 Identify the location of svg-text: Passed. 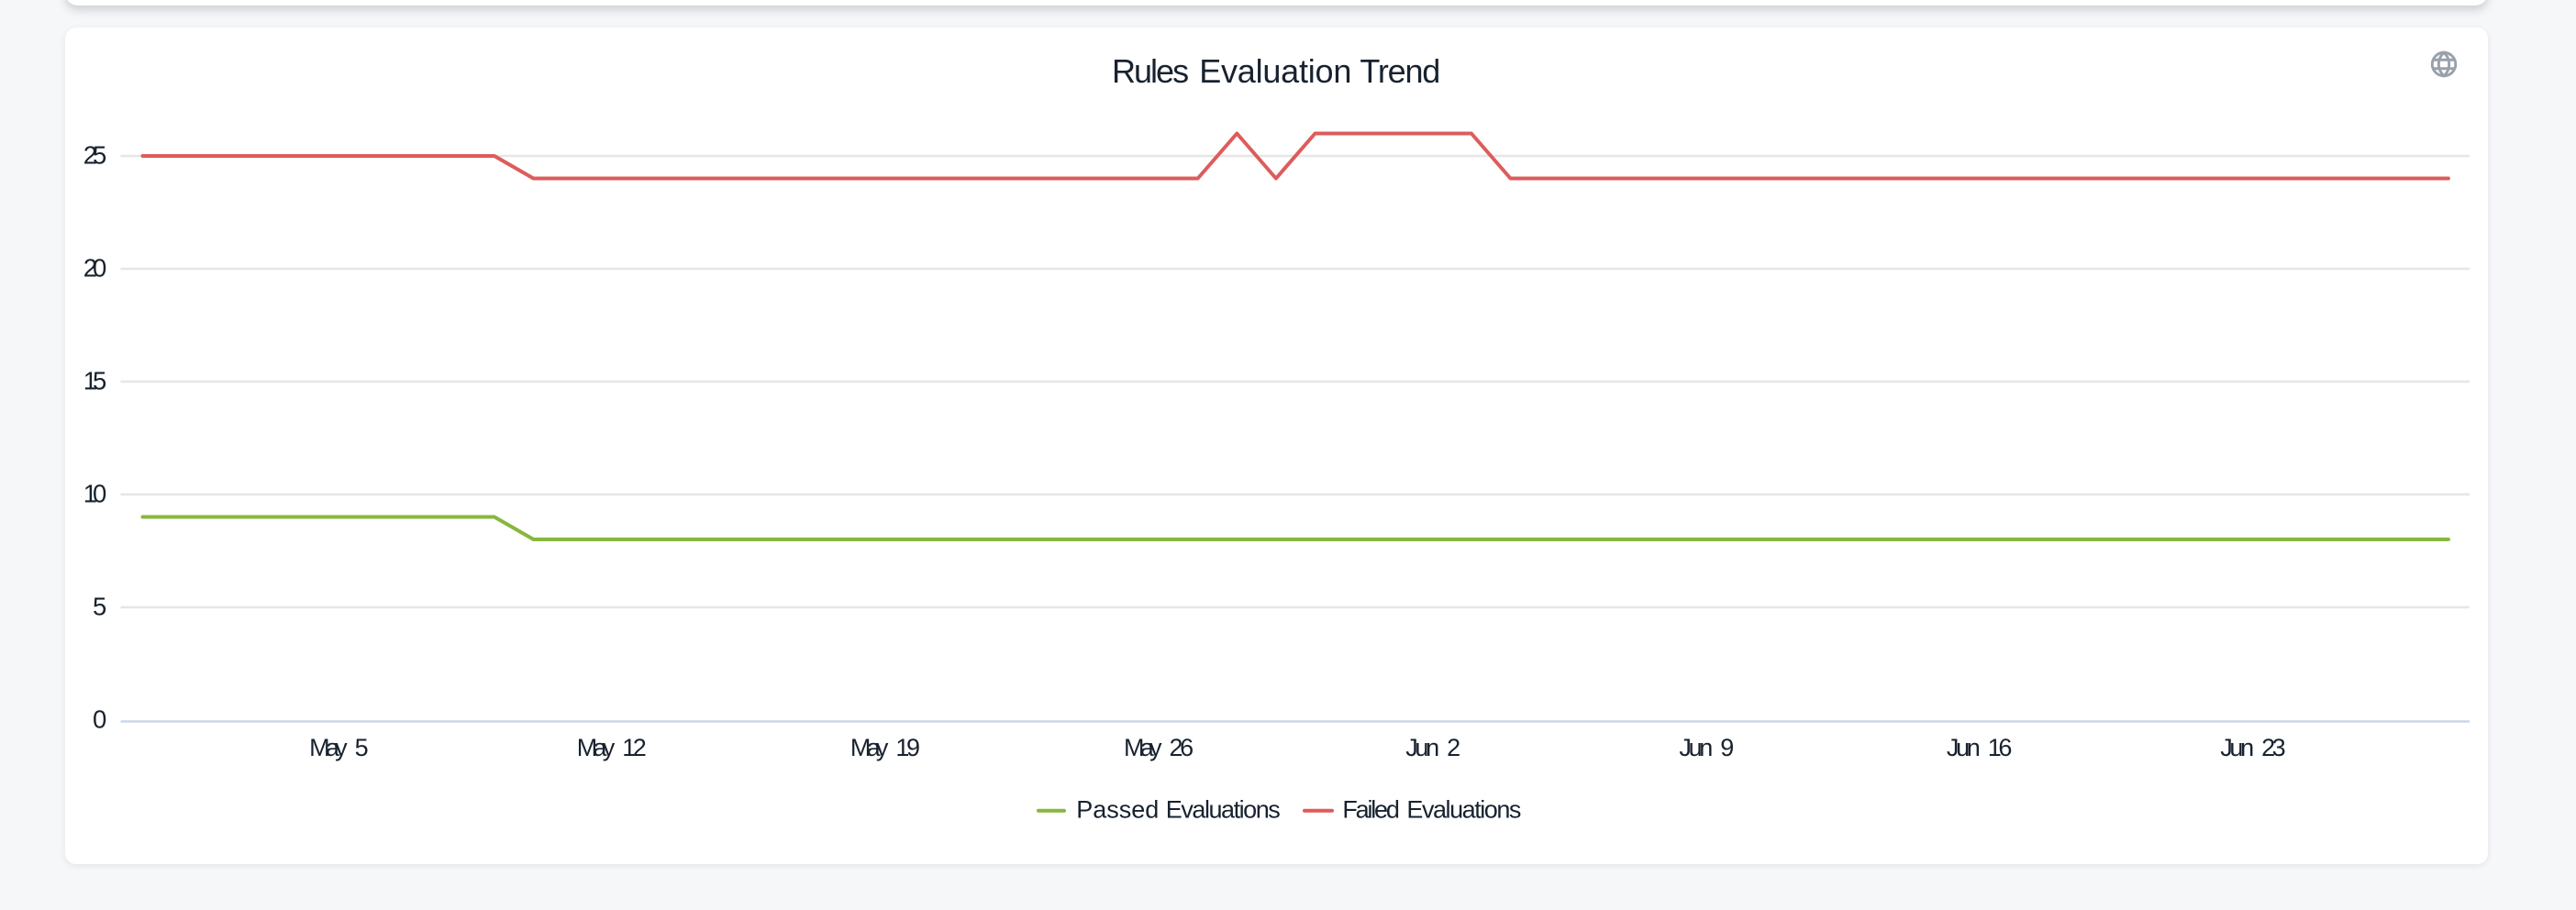
(1117, 810).